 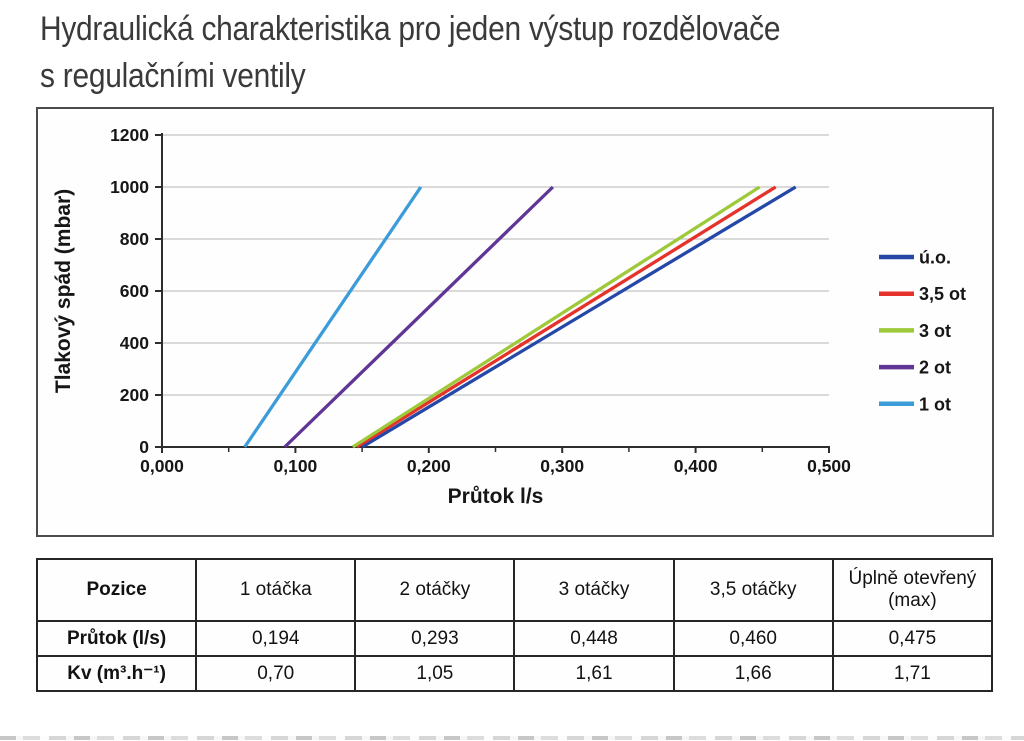 What do you see at coordinates (935, 404) in the screenshot?
I see `legend-label: 1 ot` at bounding box center [935, 404].